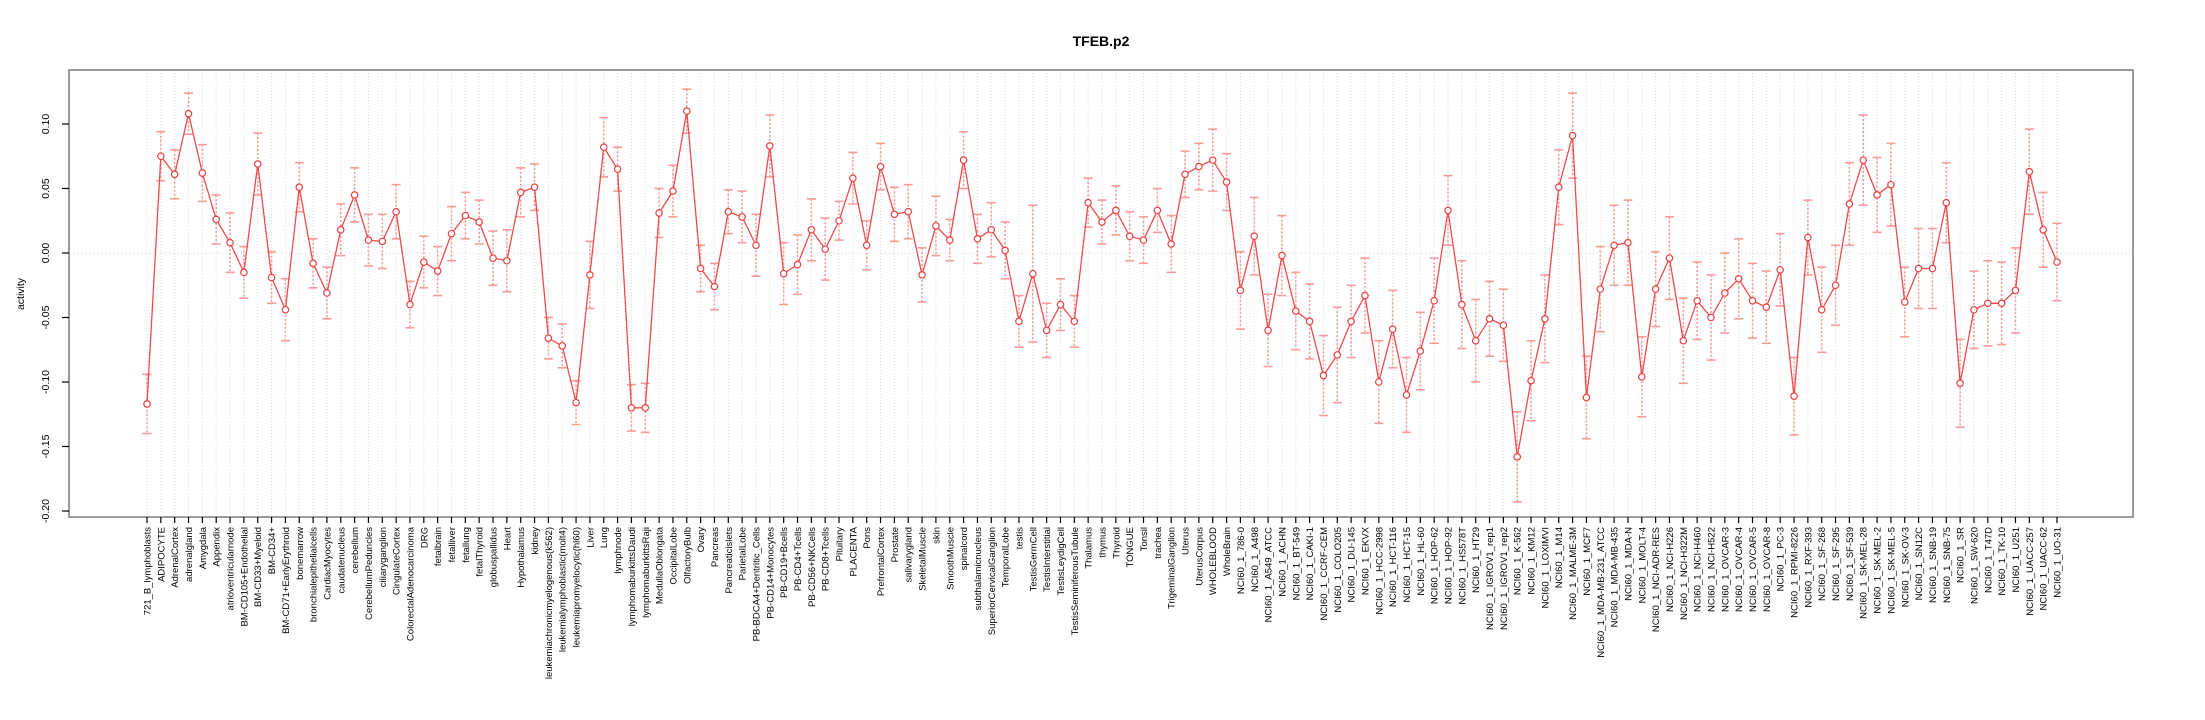  Describe the element at coordinates (341, 560) in the screenshot. I see `x-tick-label: caudatenucleus` at that location.